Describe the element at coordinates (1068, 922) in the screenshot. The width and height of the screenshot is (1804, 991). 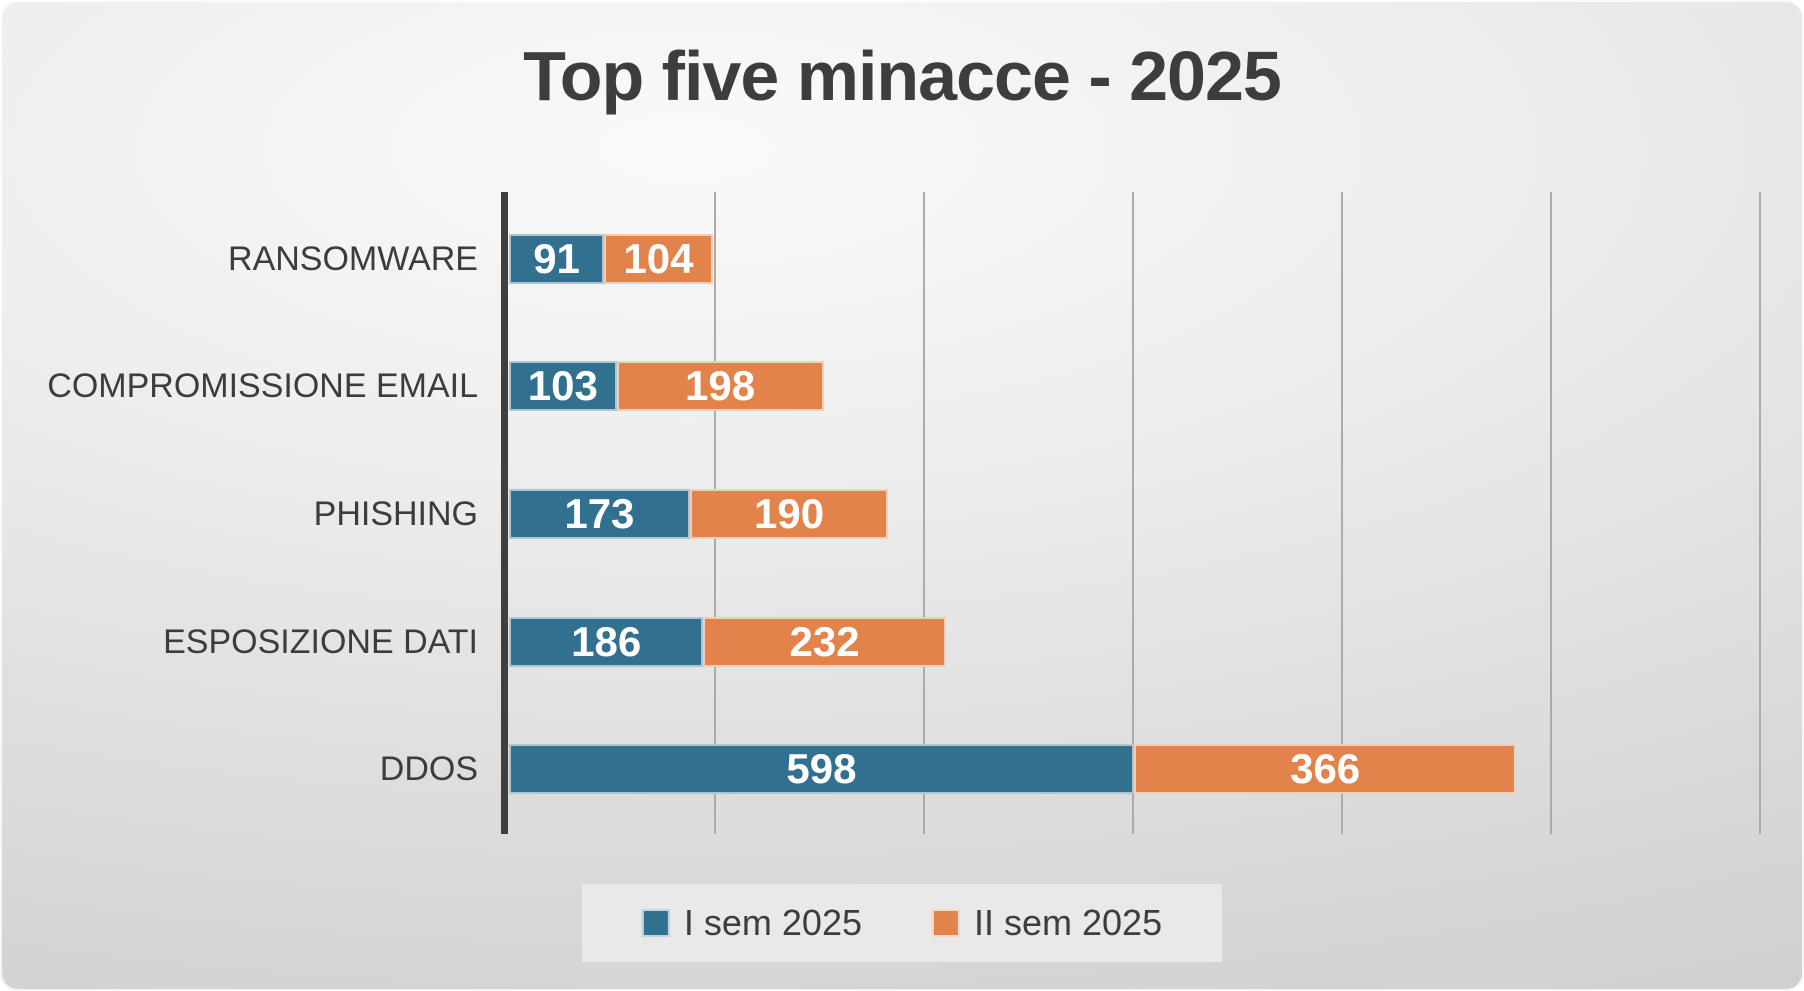
I see `legend-label: II sem 2025` at that location.